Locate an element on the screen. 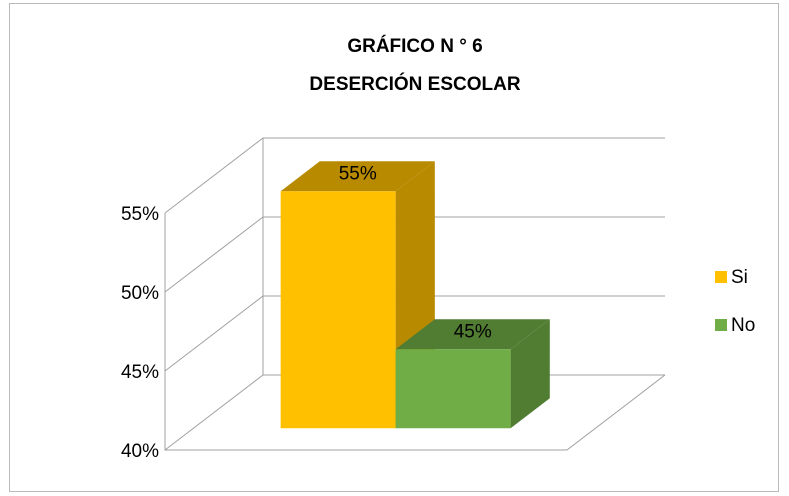 The height and width of the screenshot is (496, 789). data-label: 55% is located at coordinates (358, 173).